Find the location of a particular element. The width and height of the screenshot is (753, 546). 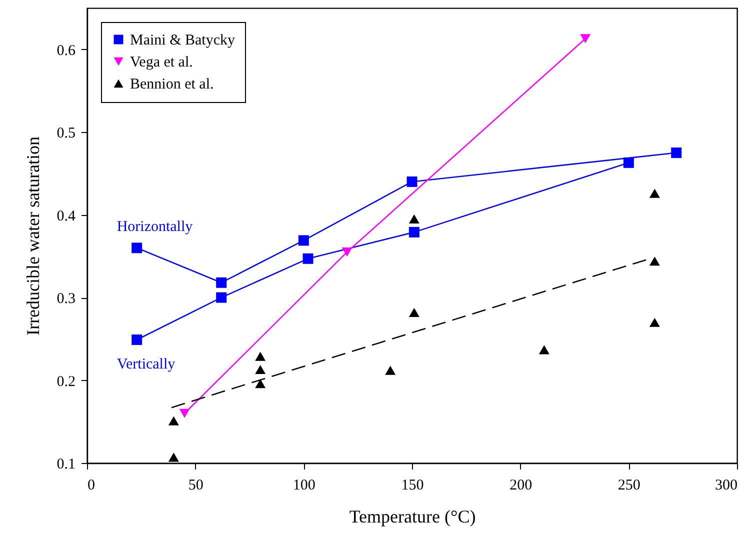

x-tick-label: 150 is located at coordinates (412, 486).